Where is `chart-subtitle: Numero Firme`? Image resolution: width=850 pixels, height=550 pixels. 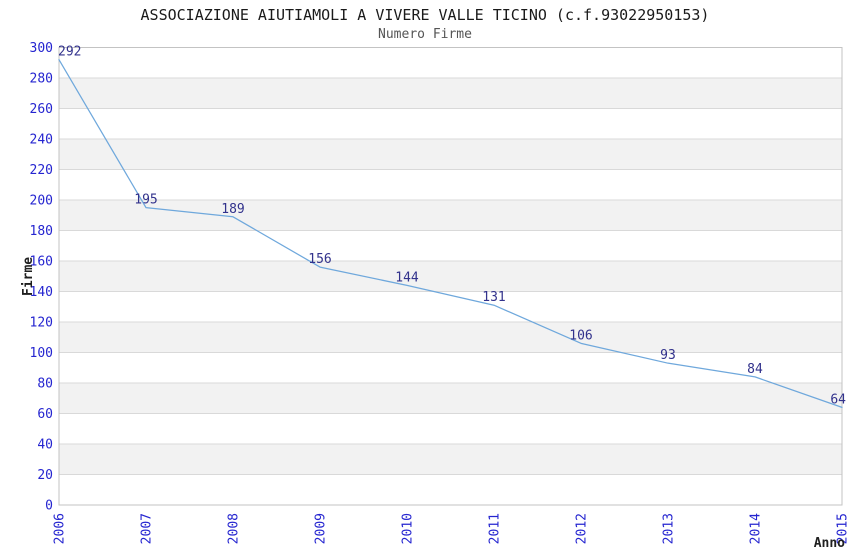 chart-subtitle: Numero Firme is located at coordinates (425, 34).